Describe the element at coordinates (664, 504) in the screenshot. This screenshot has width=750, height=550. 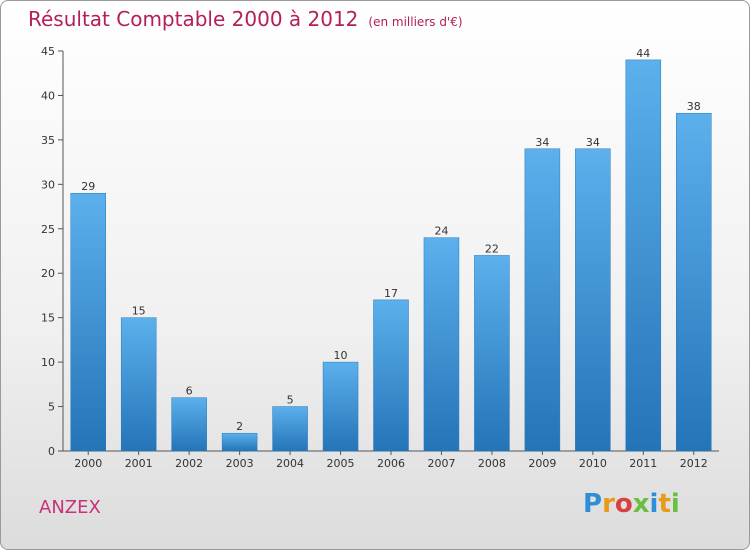
I see `logo-letter: t` at that location.